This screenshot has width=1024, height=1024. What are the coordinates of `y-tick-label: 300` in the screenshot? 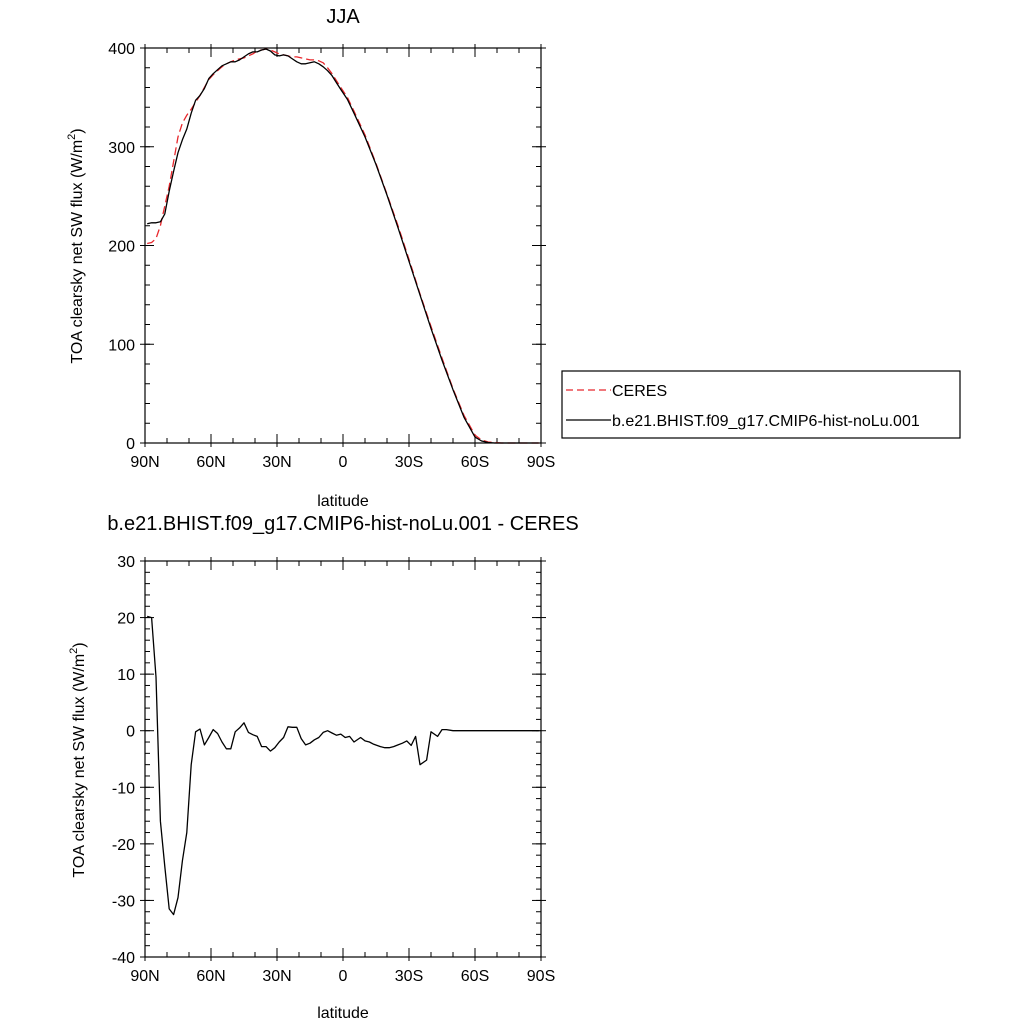 It's located at (121, 148).